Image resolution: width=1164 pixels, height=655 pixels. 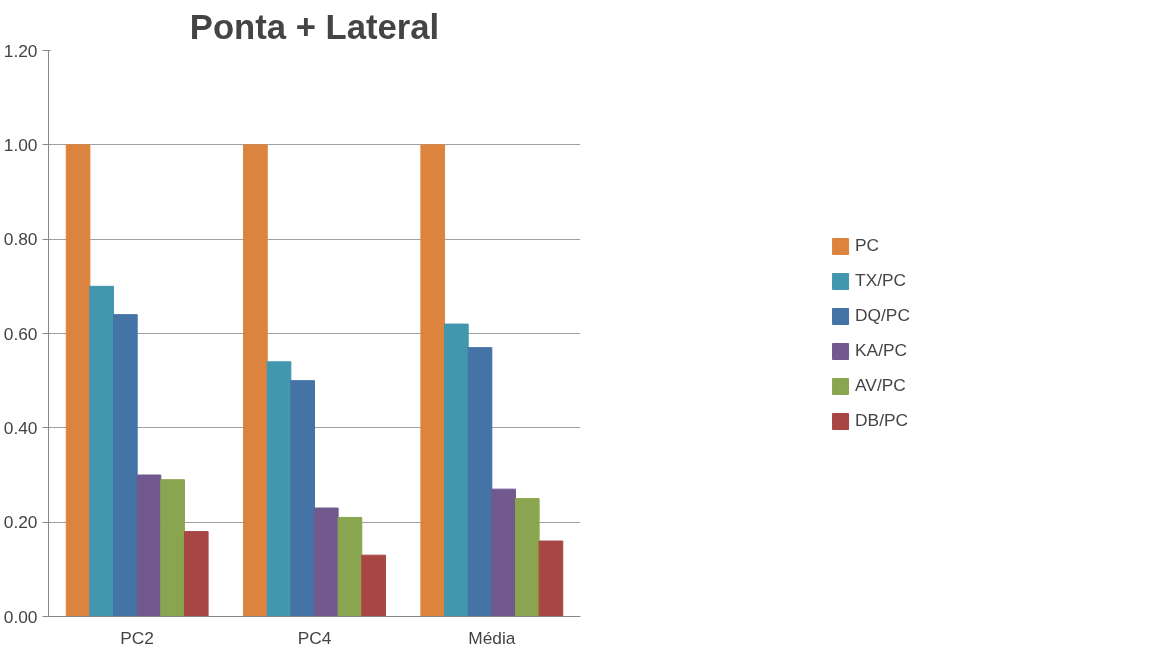 What do you see at coordinates (137, 637) in the screenshot?
I see `x-tick-label: PC2` at bounding box center [137, 637].